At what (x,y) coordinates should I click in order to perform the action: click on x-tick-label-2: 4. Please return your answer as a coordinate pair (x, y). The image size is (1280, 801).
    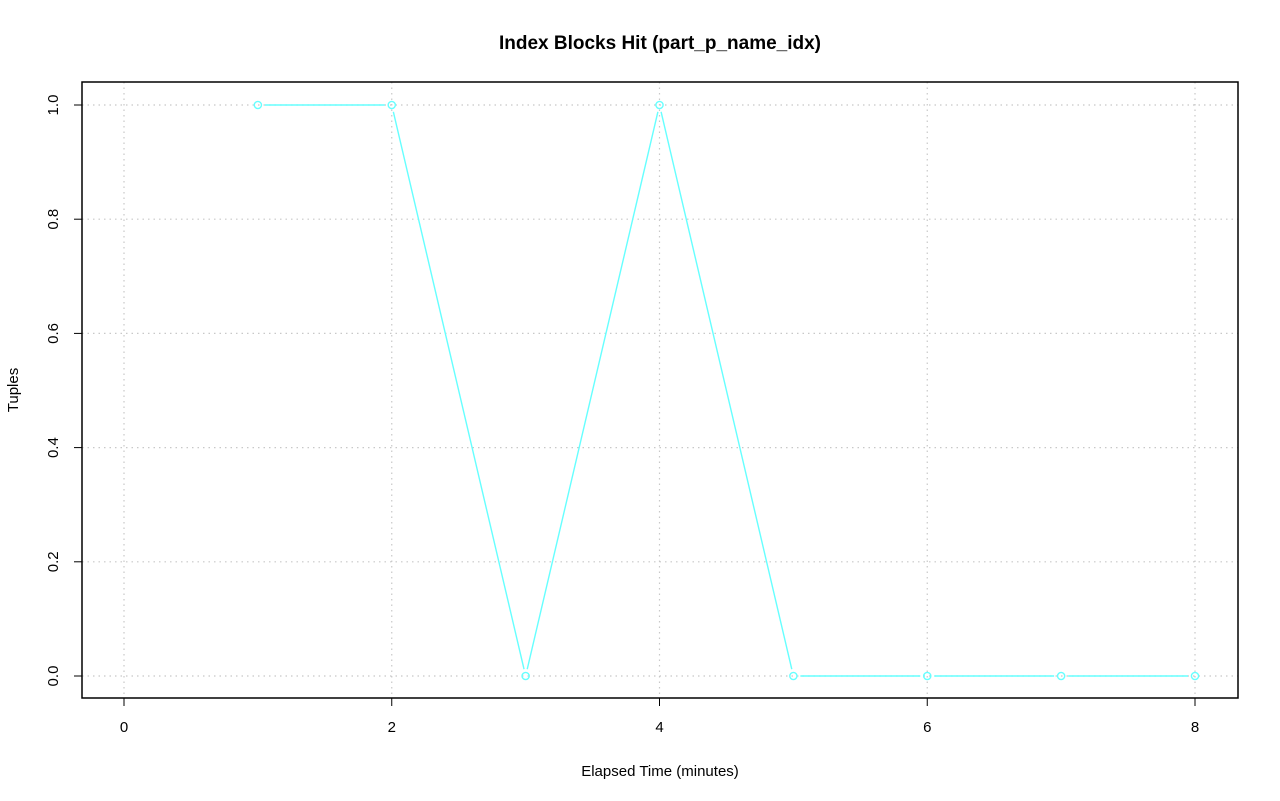
    Looking at the image, I should click on (659, 727).